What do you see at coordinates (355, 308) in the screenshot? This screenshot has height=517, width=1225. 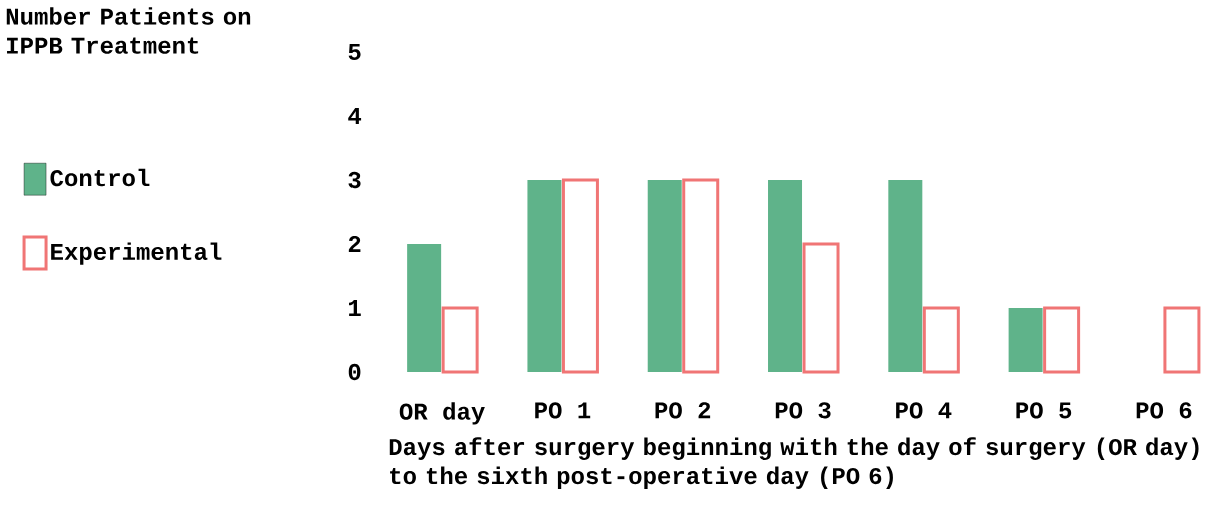 I see `y-tick-label: 1` at bounding box center [355, 308].